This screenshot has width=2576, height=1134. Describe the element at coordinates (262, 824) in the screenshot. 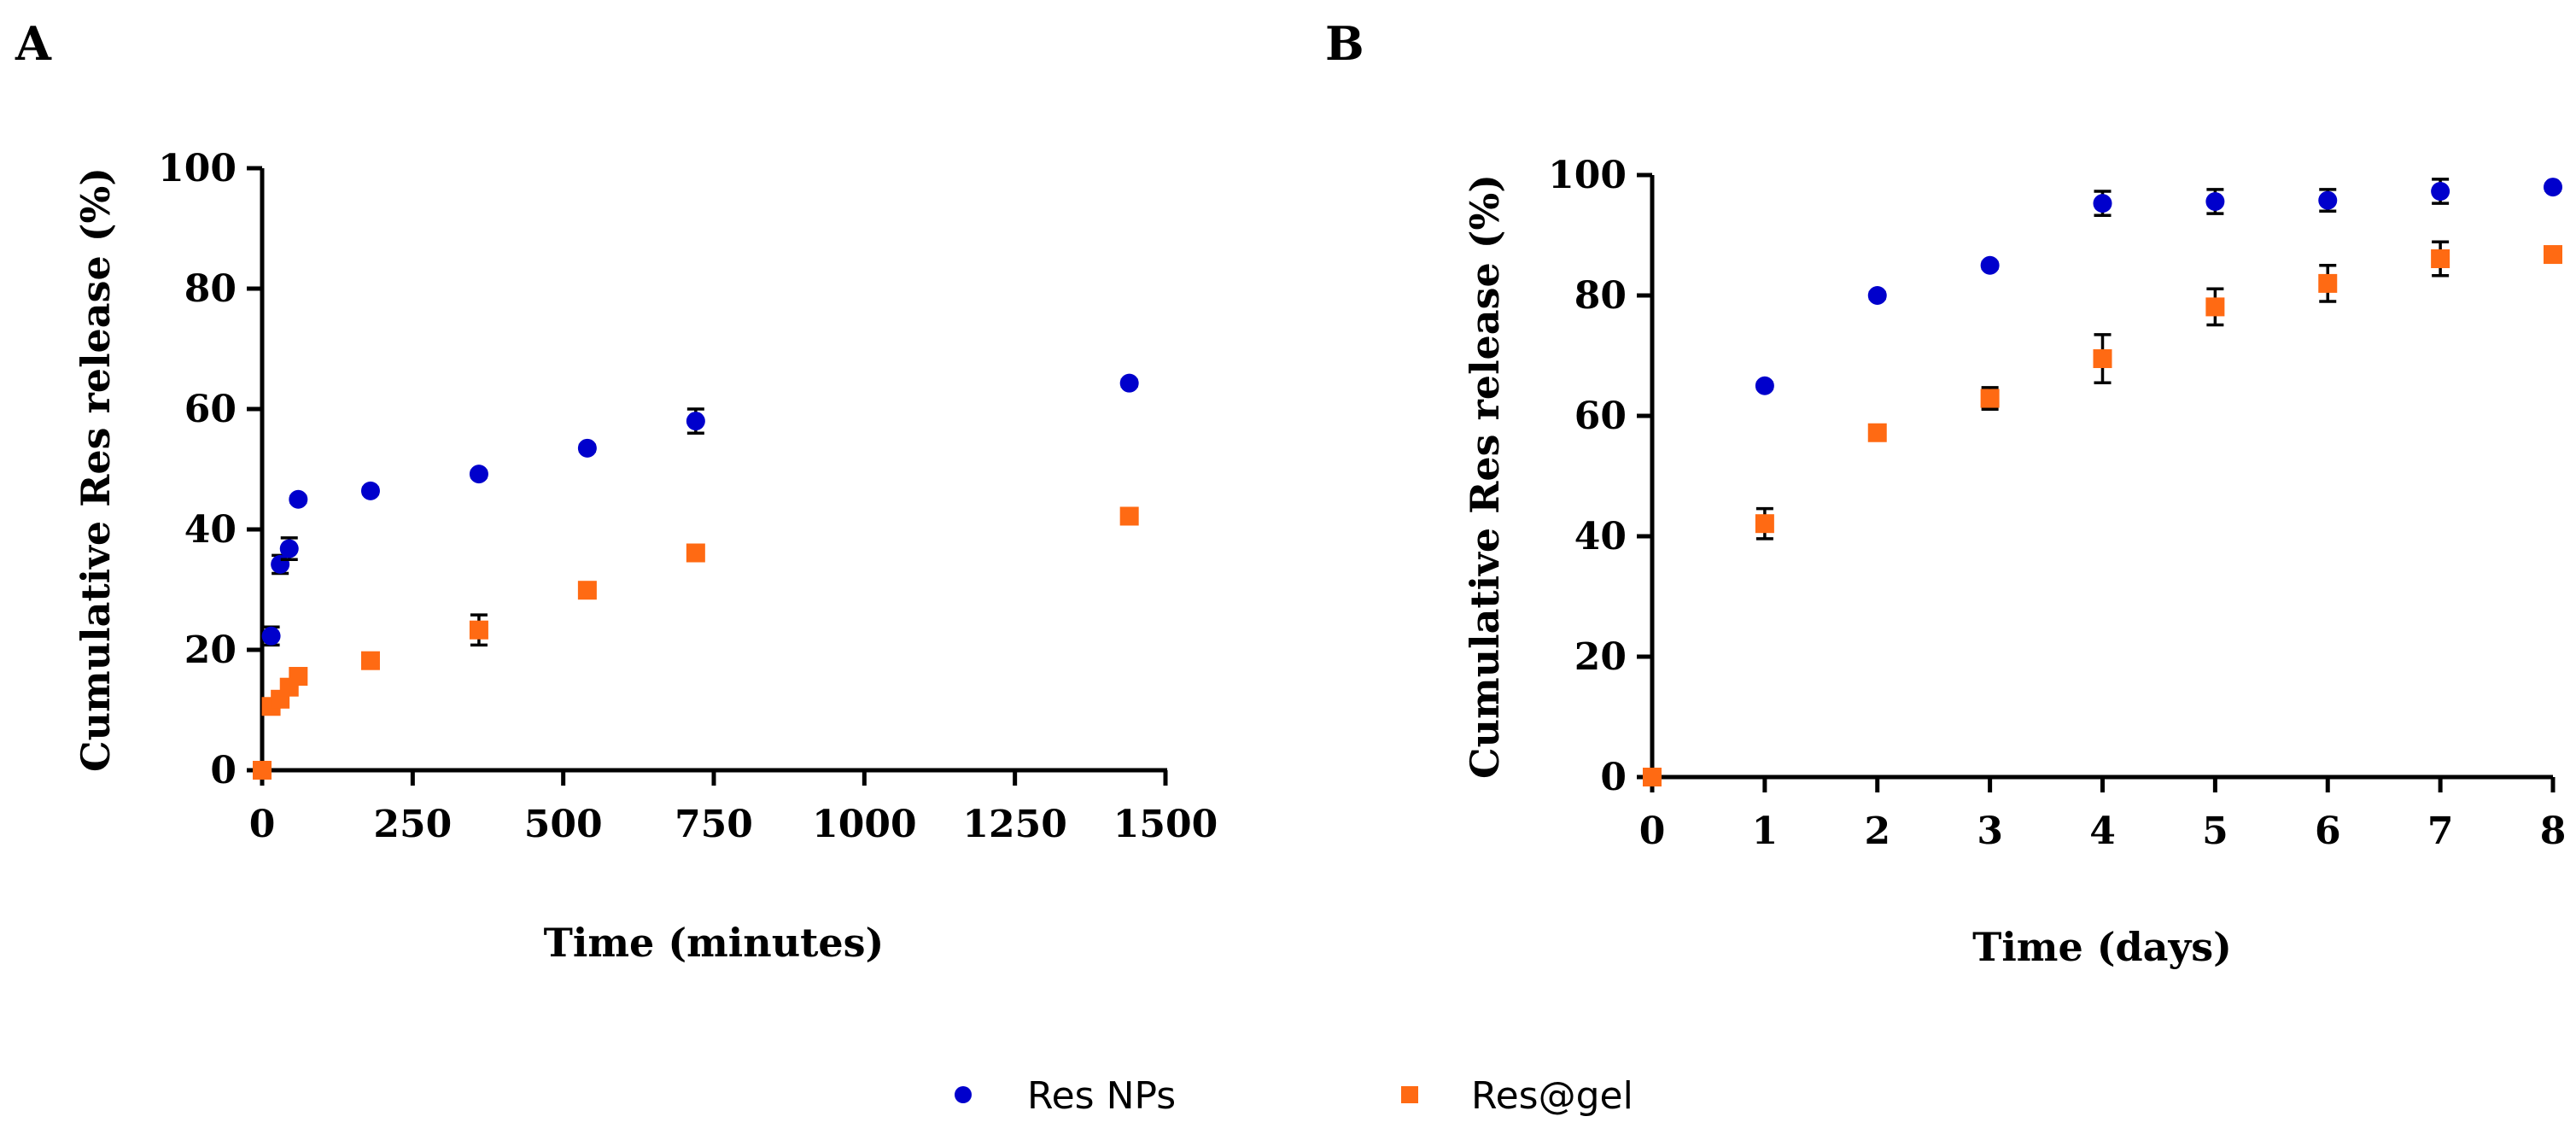

I see `panel-a-x-tick-label-0: 0` at that location.